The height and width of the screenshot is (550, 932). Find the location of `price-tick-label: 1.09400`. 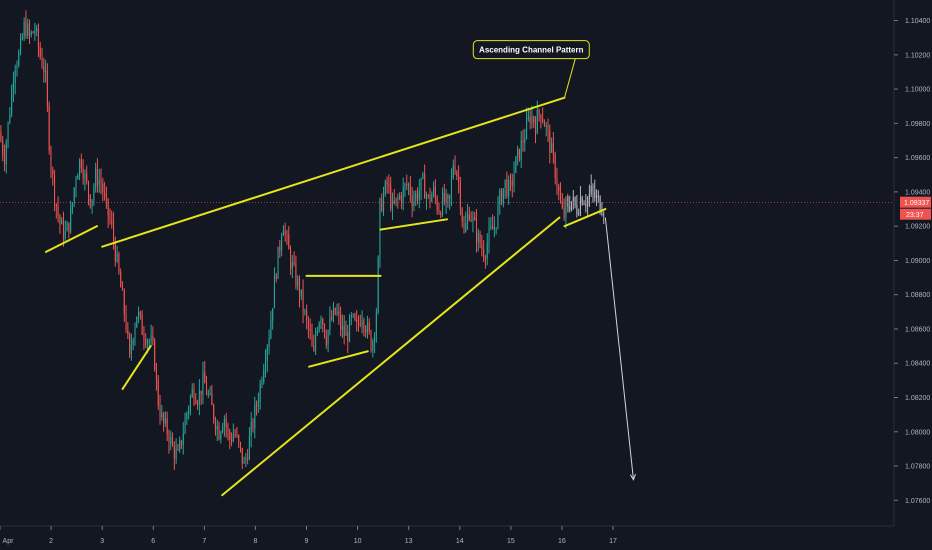

price-tick-label: 1.09400 is located at coordinates (917, 192).